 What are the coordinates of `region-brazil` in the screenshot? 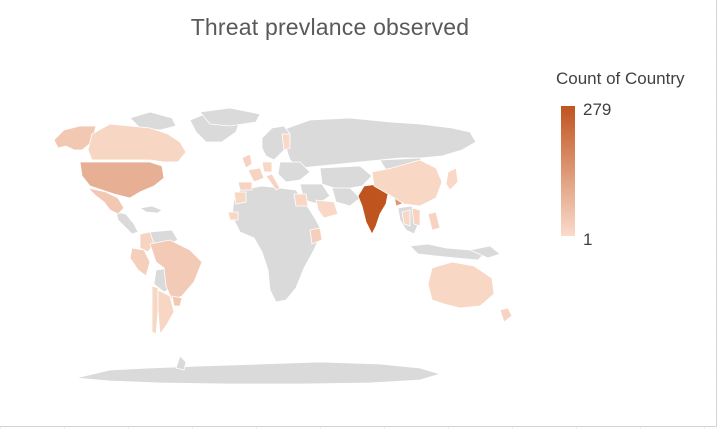 It's located at (176, 270).